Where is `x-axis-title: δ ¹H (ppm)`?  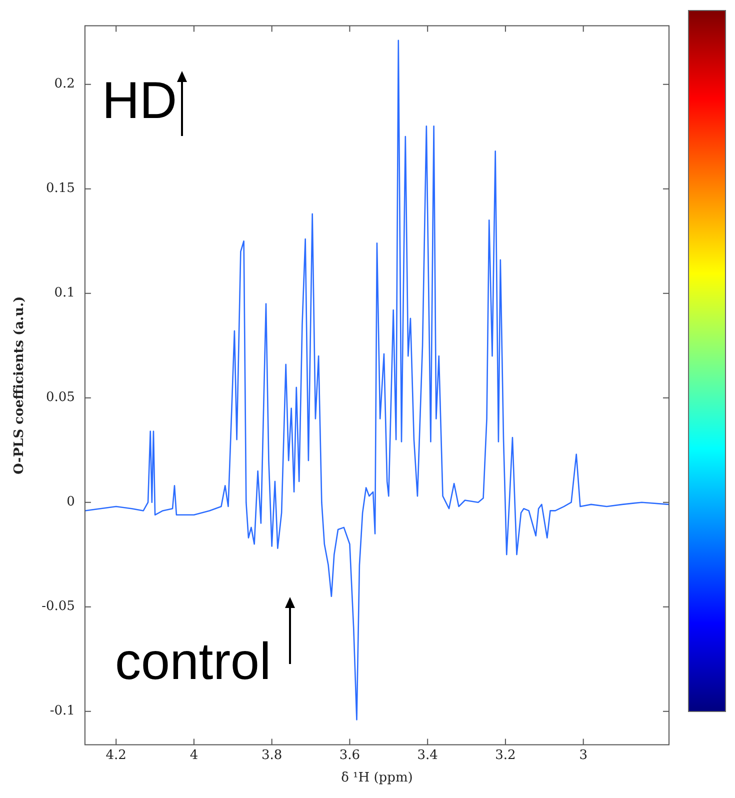 x-axis-title: δ ¹H (ppm) is located at coordinates (377, 778).